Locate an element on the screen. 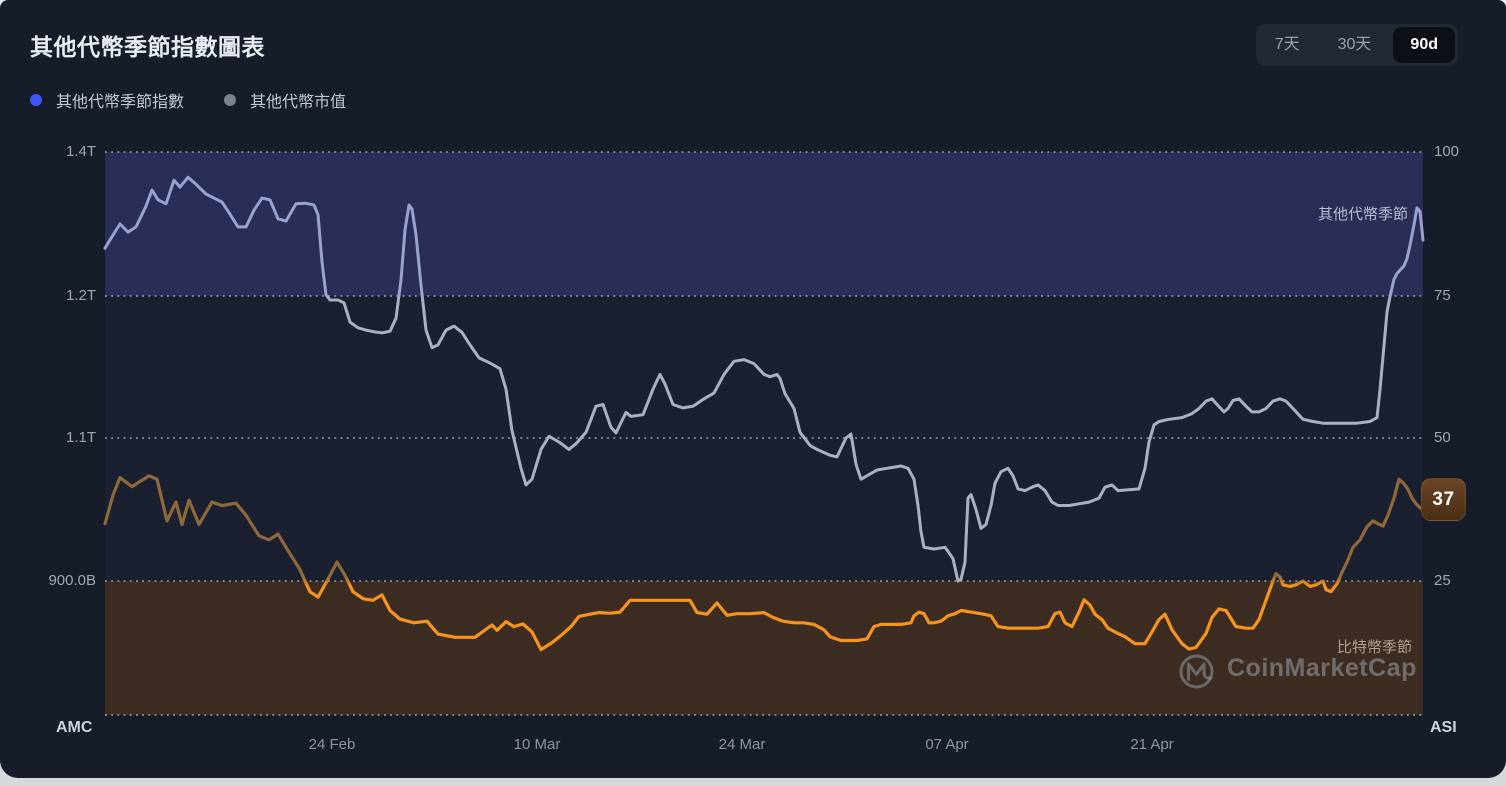  legend-dot-blue-icon is located at coordinates (36, 100).